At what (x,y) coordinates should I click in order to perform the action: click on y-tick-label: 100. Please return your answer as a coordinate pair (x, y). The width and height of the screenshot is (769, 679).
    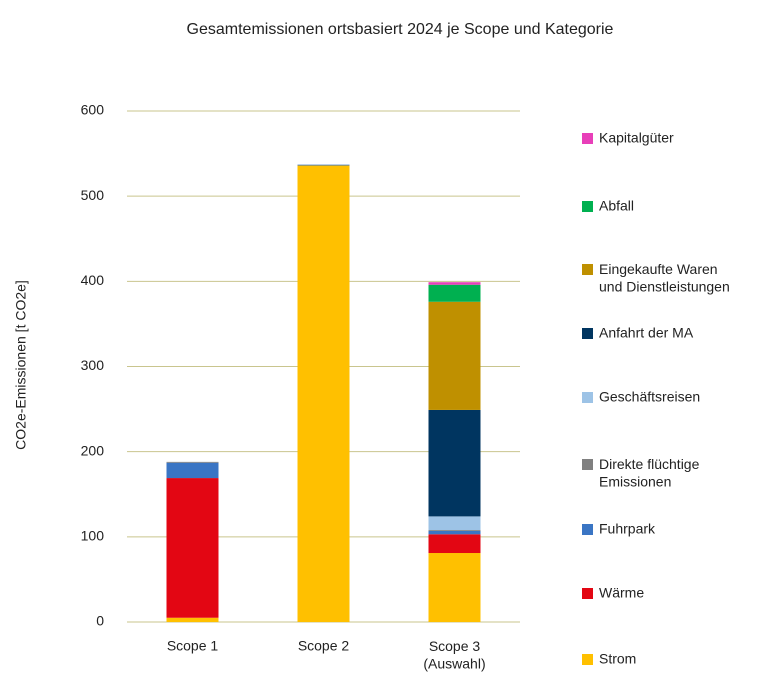
    Looking at the image, I should click on (93, 536).